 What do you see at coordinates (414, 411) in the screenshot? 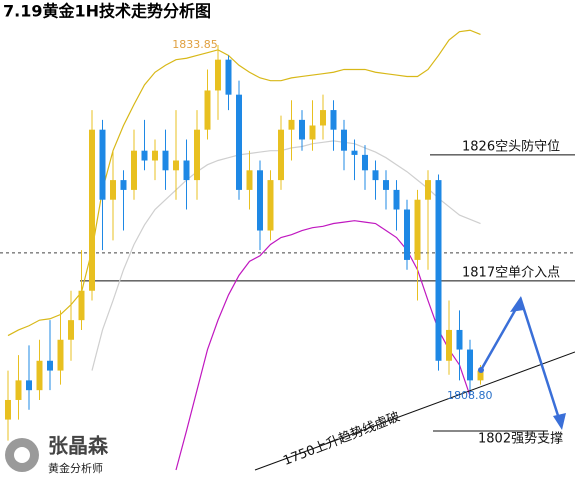
I see `trendline` at bounding box center [414, 411].